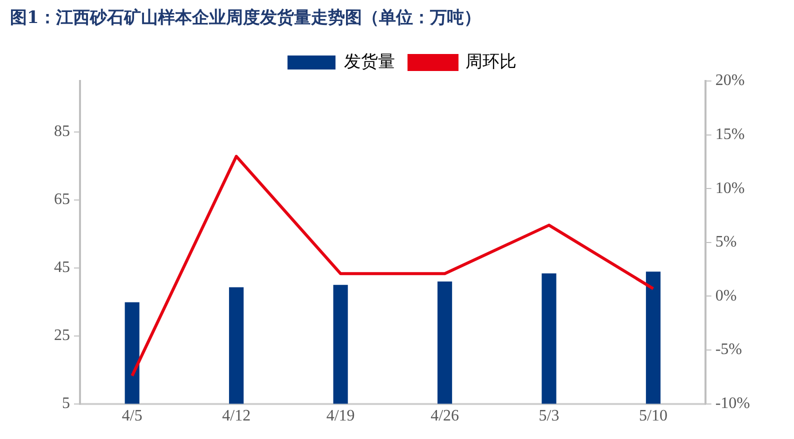  Describe the element at coordinates (730, 81) in the screenshot. I see `y2-tick-label: 20%` at that location.